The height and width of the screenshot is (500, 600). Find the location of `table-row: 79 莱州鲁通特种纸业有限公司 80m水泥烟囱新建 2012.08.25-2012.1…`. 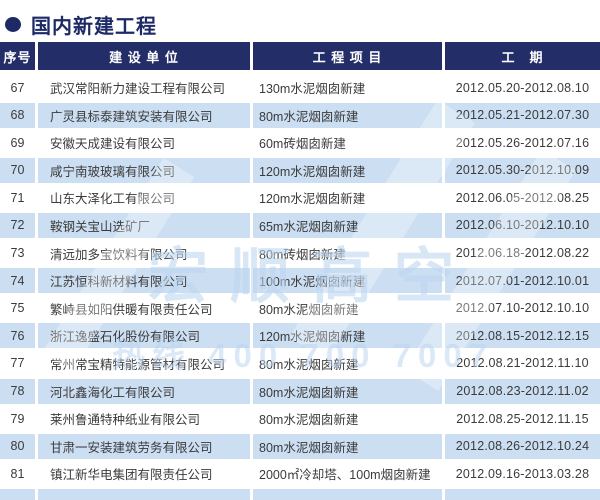

table-row: 79 莱州鲁通特种纸业有限公司 80m水泥烟囱新建 2012.08.25-2012.1… is located at coordinates (300, 419).